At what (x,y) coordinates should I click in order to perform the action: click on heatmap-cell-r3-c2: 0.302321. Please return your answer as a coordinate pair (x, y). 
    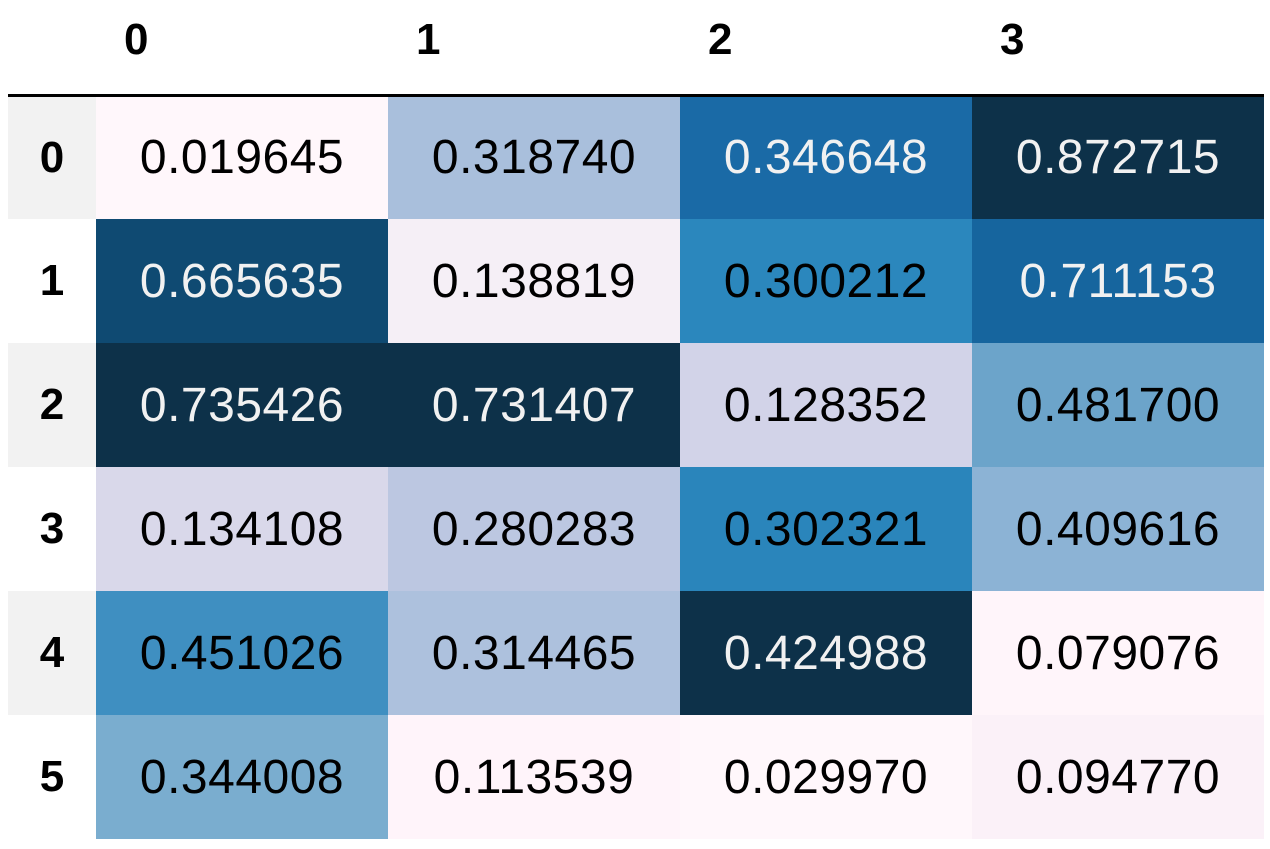
    Looking at the image, I should click on (826, 529).